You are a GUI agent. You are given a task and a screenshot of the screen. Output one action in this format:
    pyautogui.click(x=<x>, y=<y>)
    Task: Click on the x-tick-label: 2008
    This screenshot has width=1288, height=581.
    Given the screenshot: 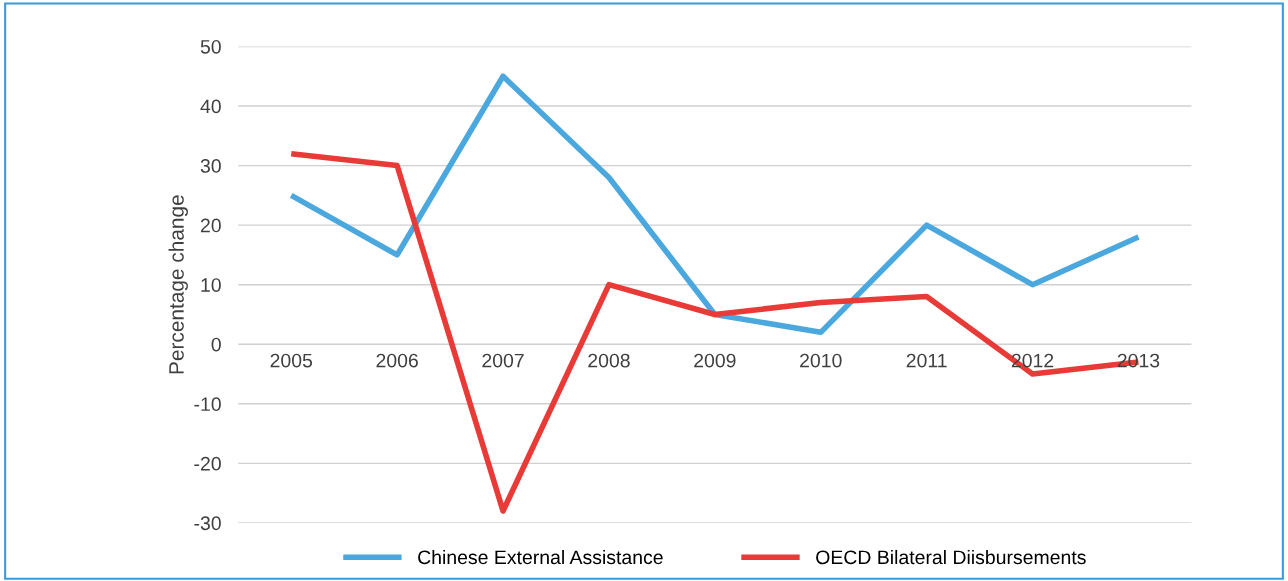 What is the action you would take?
    pyautogui.click(x=609, y=360)
    